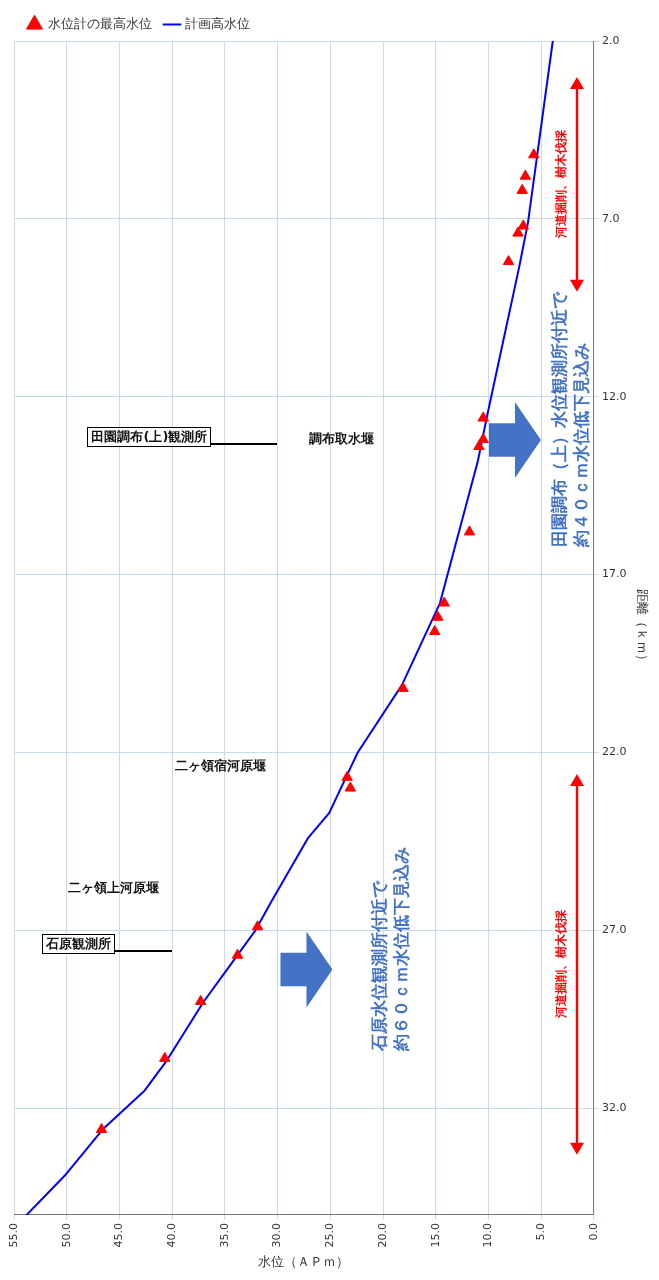  I want to click on x-tick-label: 20.0, so click(382, 1235).